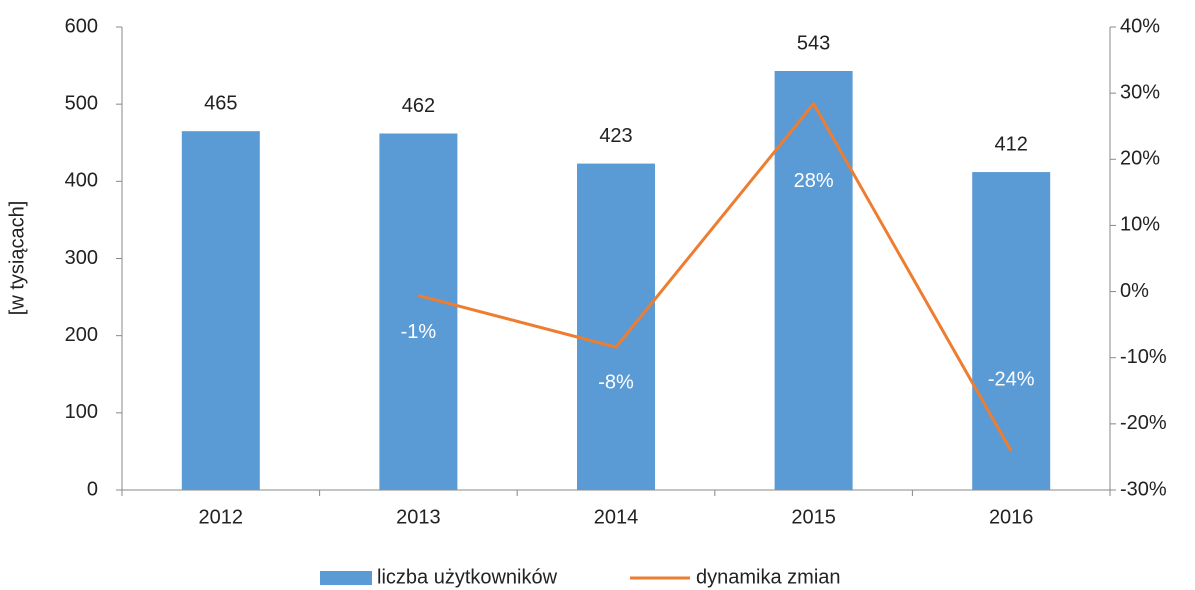  I want to click on bar-value-label: 423, so click(615, 136).